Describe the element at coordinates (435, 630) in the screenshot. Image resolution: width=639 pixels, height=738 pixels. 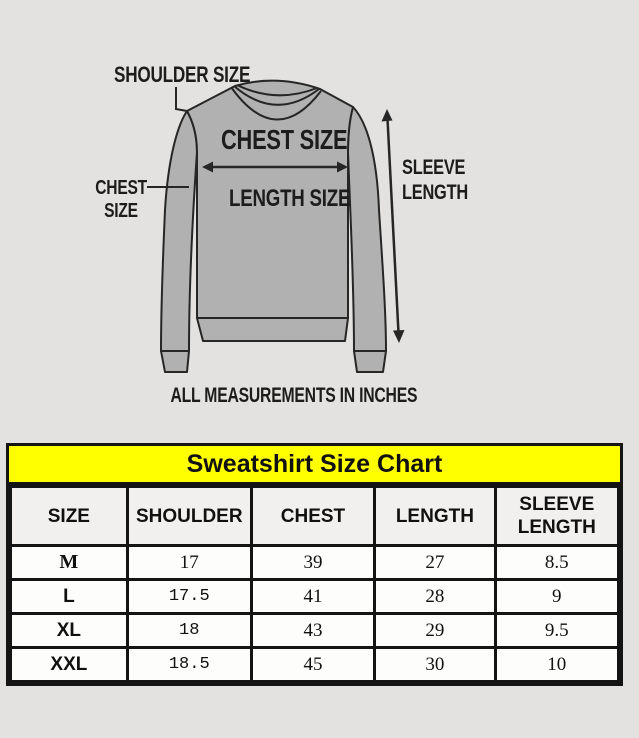
I see `length-value: 29` at that location.